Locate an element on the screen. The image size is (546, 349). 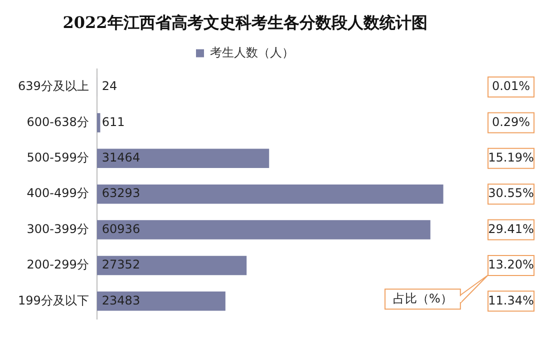
data-label: 27352 is located at coordinates (121, 265).